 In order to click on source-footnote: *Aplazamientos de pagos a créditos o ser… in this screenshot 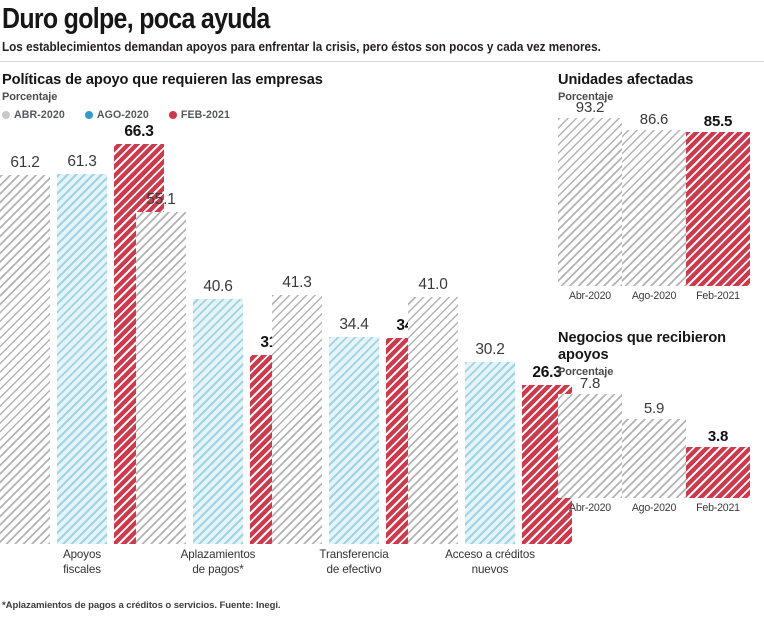, I will do `click(141, 605)`.